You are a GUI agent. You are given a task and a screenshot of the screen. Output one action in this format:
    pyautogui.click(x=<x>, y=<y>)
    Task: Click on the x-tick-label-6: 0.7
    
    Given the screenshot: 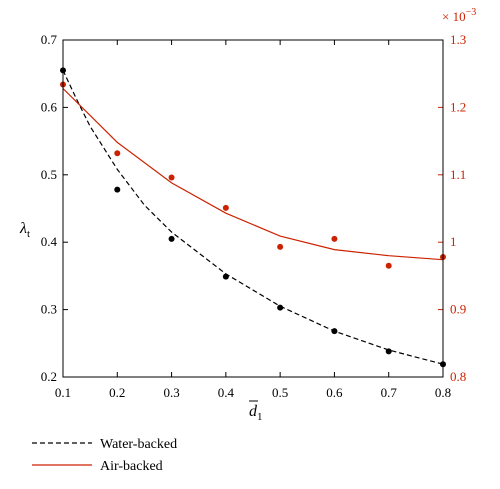 What is the action you would take?
    pyautogui.click(x=389, y=392)
    